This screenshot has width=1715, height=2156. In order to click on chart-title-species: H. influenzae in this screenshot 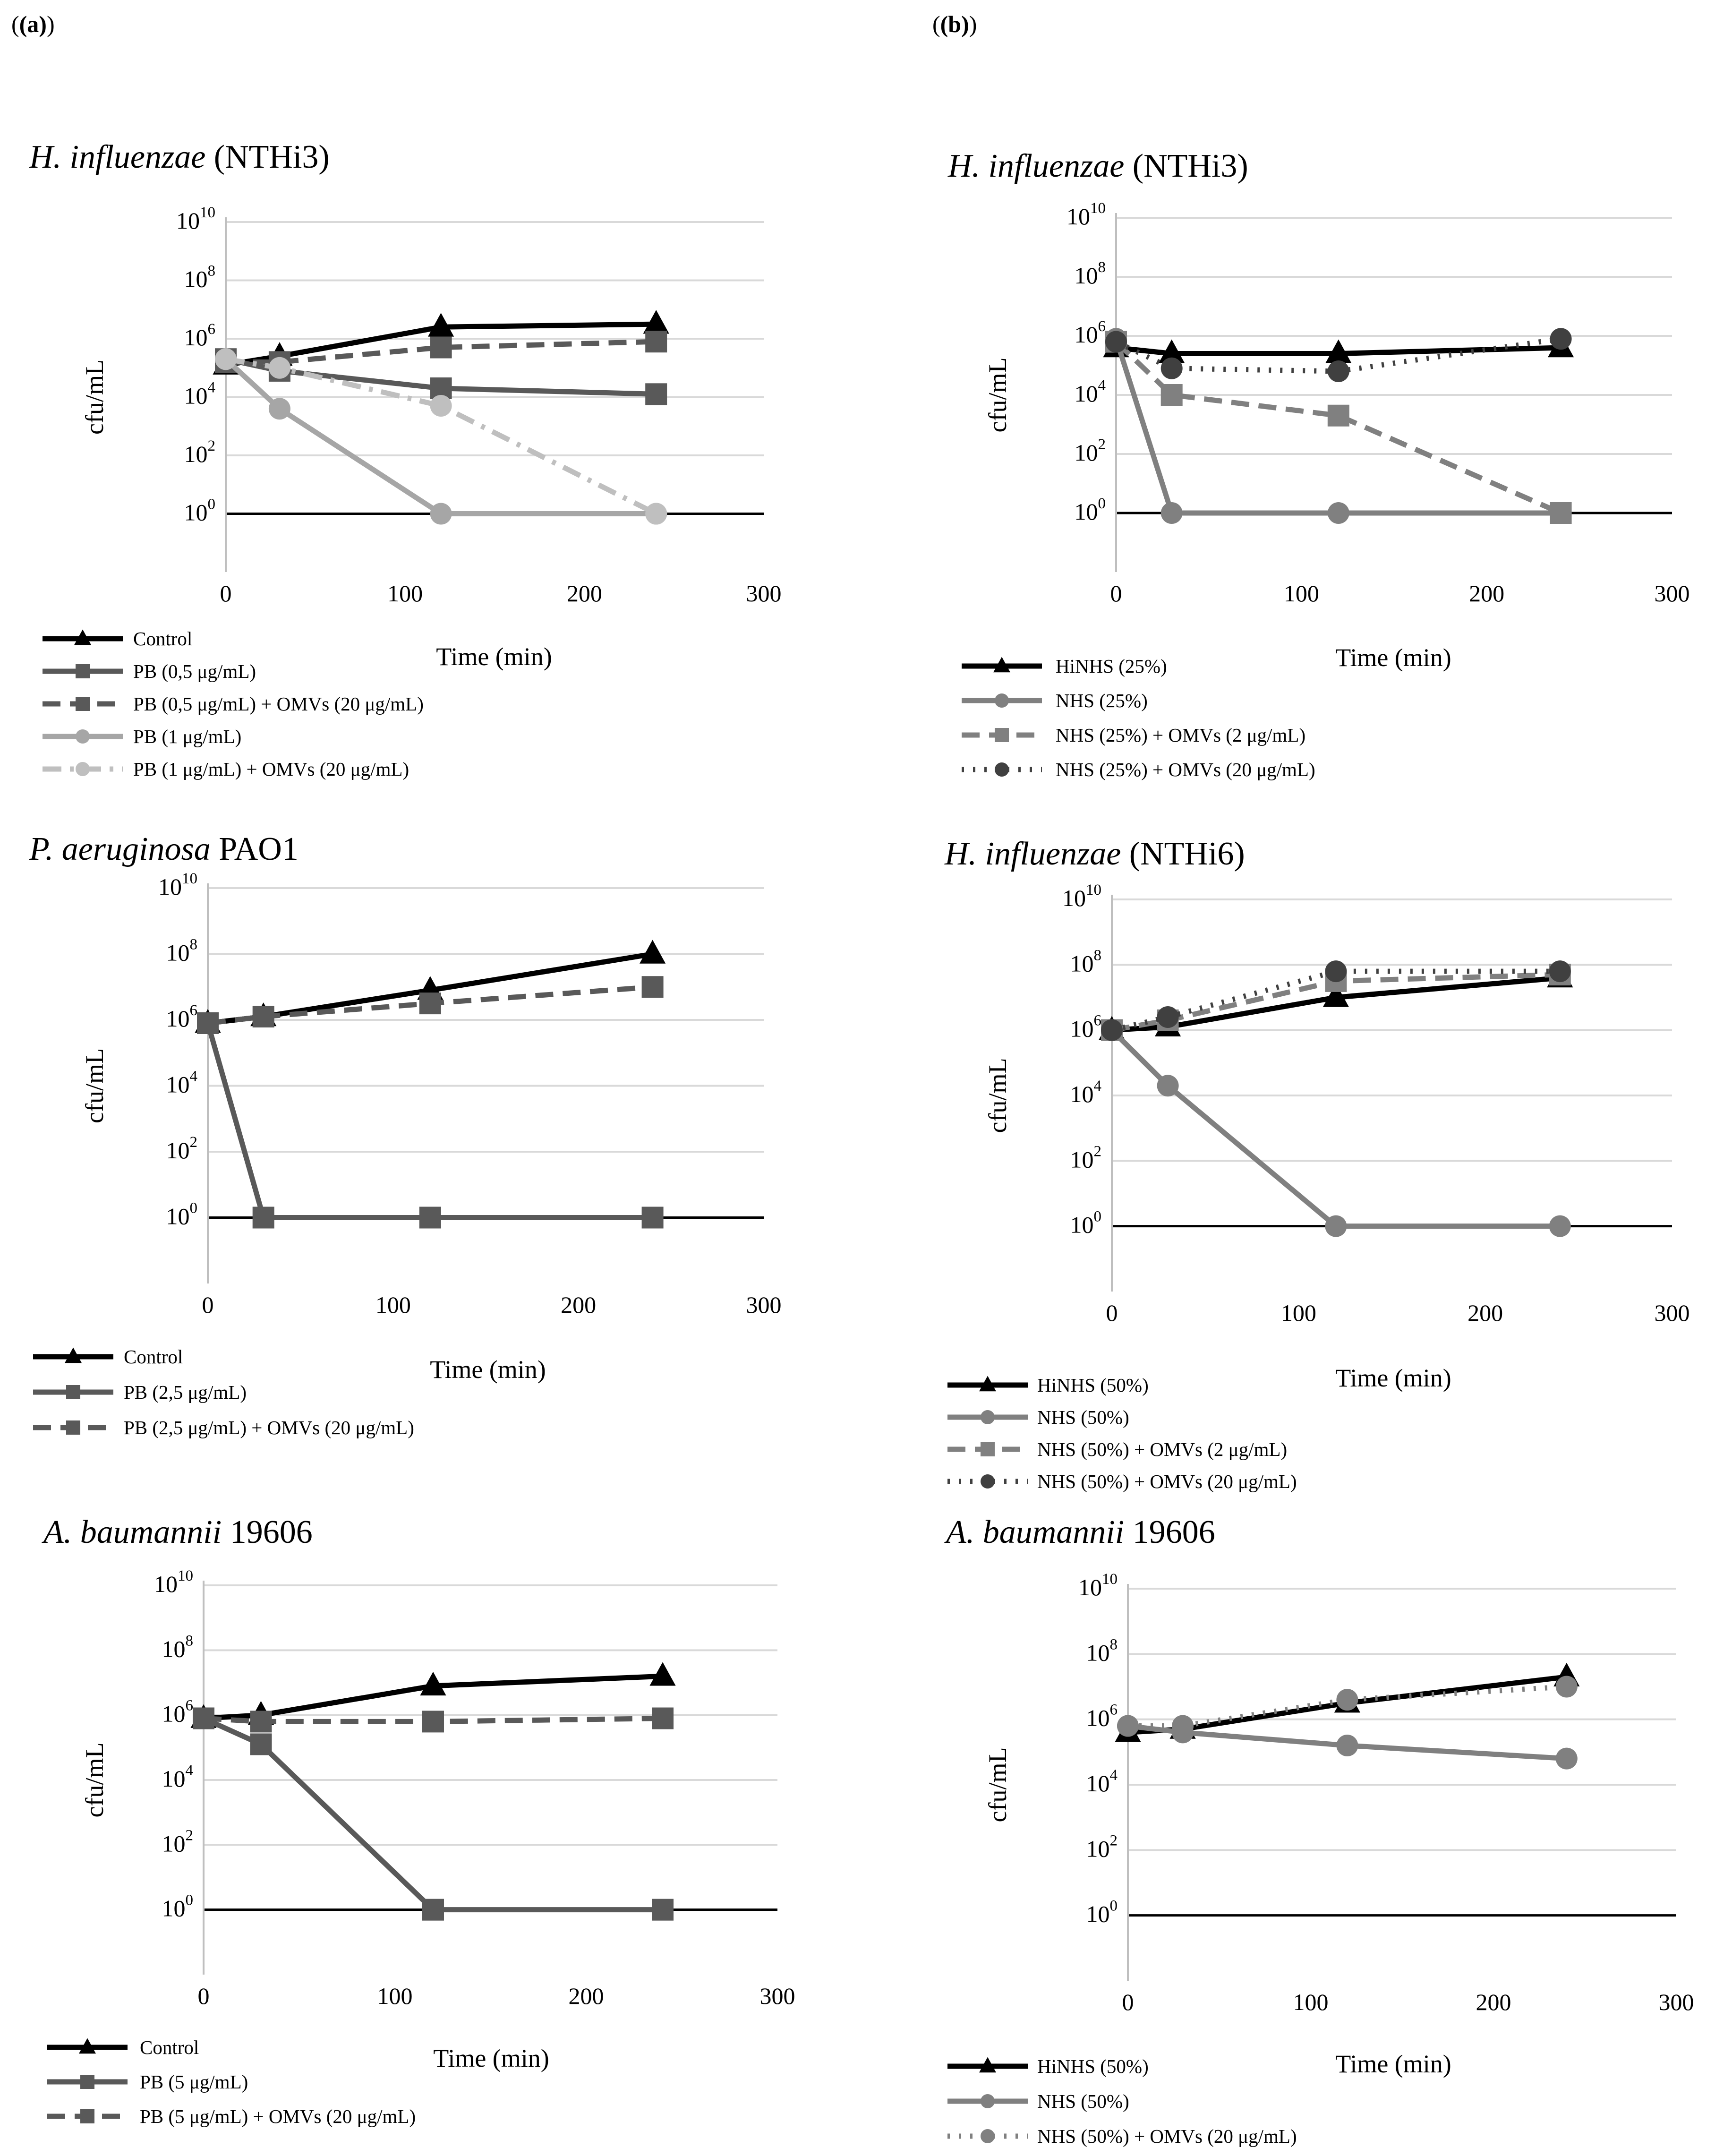, I will do `click(1032, 854)`.